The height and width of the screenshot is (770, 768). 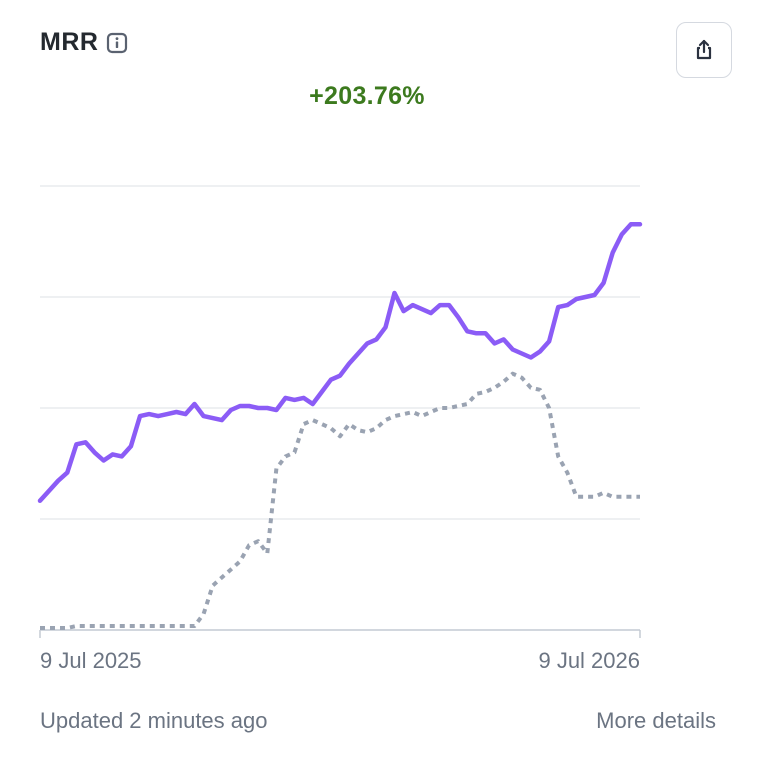 I want to click on updated-timestamp: Updated 2 minutes ago, so click(x=154, y=720).